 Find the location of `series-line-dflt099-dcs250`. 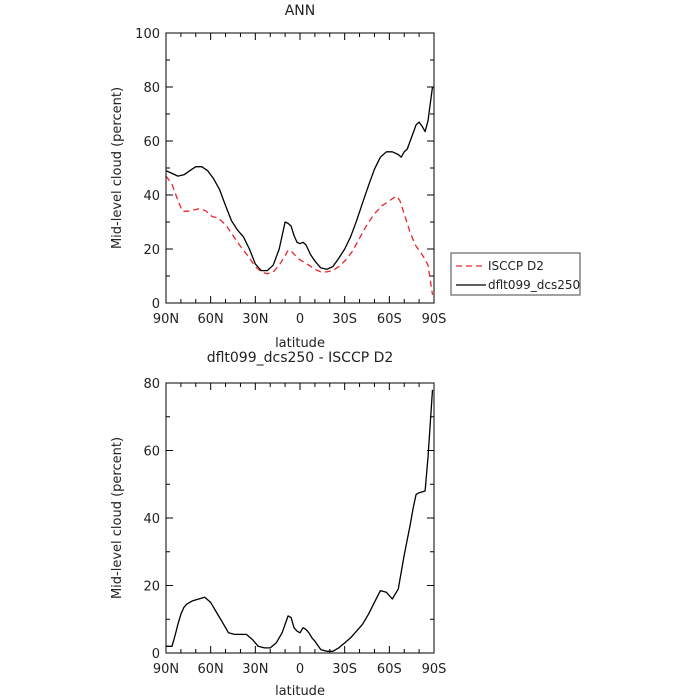

series-line-dflt099-dcs250 is located at coordinates (299, 179).